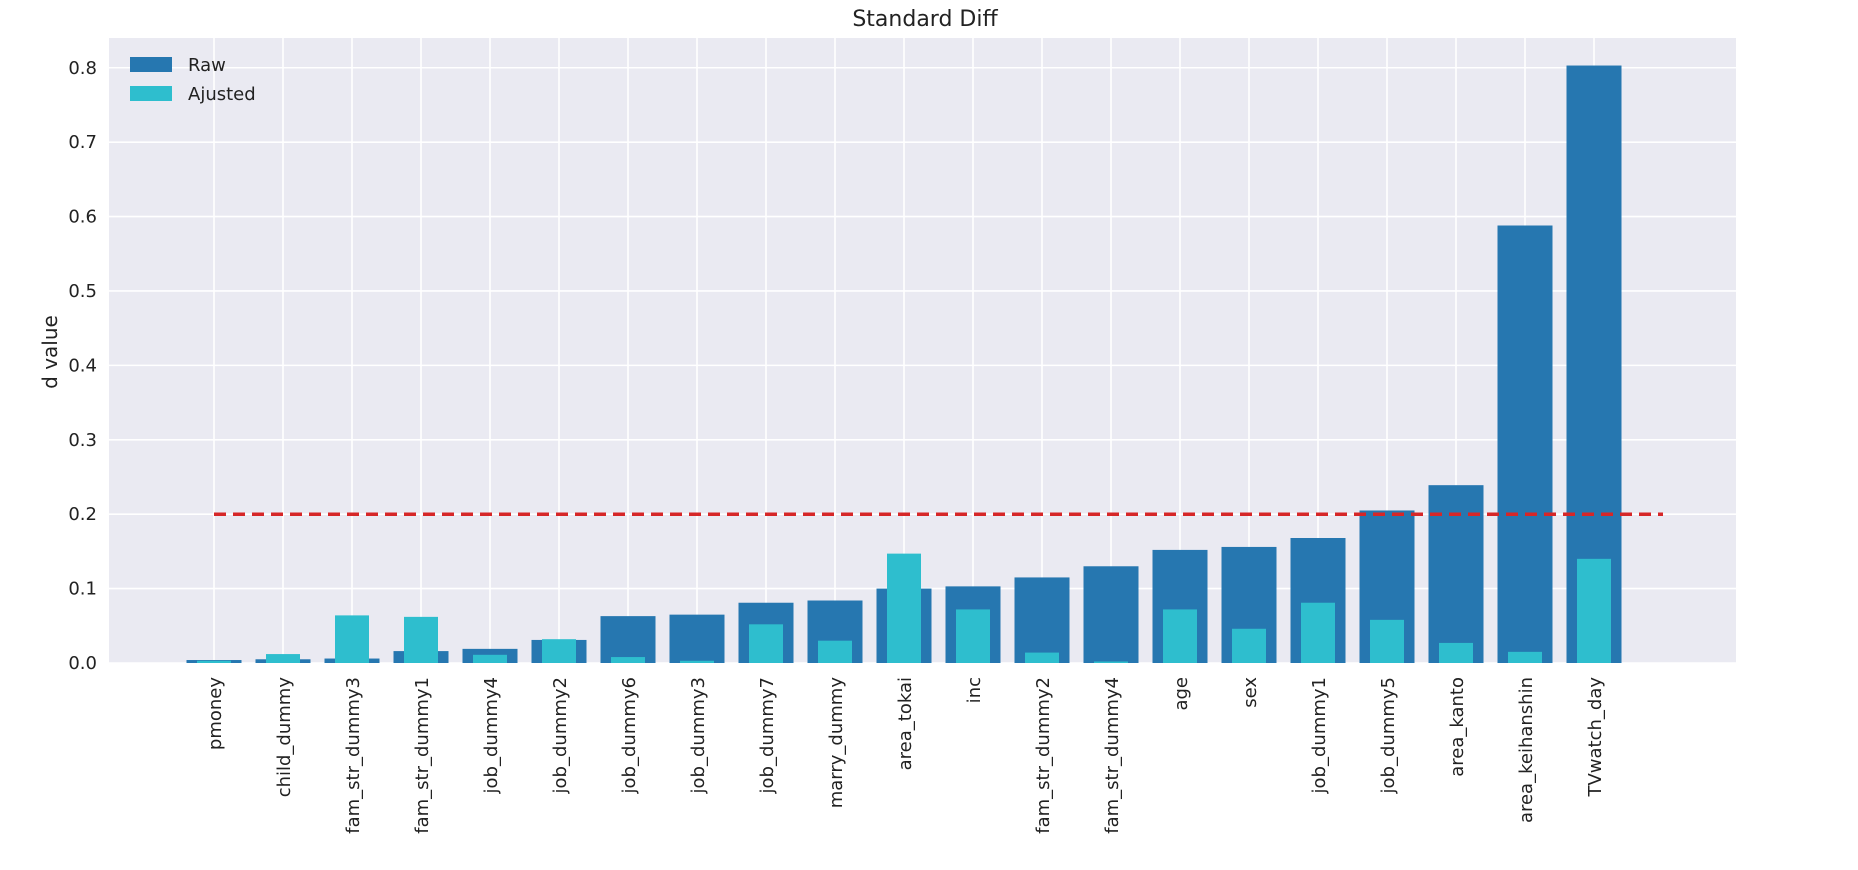  Describe the element at coordinates (836, 743) in the screenshot. I see `x-tick-label-marry_dummy: marry_dummy` at that location.